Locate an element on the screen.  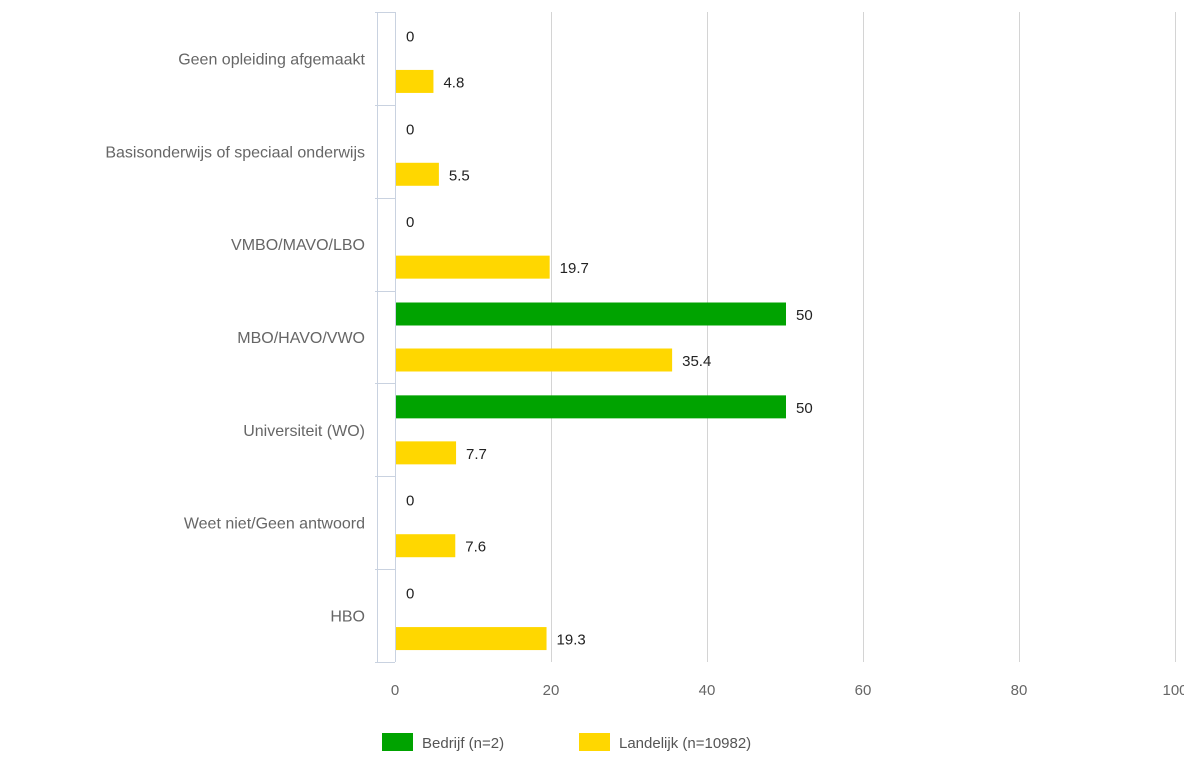
category-label: MBO/HAVO/VWO is located at coordinates (301, 338).